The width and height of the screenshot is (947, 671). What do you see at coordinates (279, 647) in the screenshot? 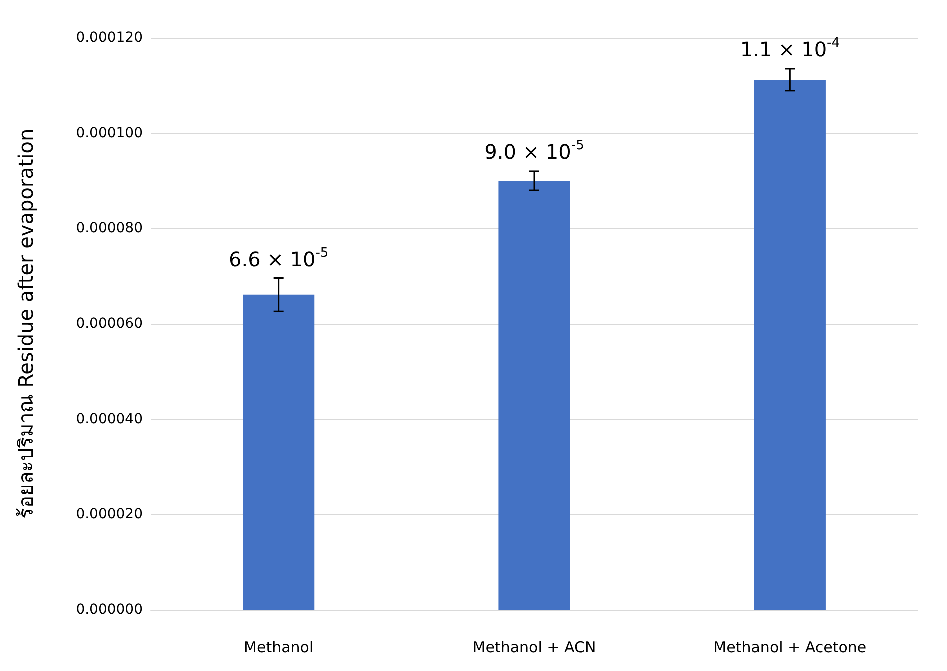
I see `x-tick-label: Methanol` at bounding box center [279, 647].